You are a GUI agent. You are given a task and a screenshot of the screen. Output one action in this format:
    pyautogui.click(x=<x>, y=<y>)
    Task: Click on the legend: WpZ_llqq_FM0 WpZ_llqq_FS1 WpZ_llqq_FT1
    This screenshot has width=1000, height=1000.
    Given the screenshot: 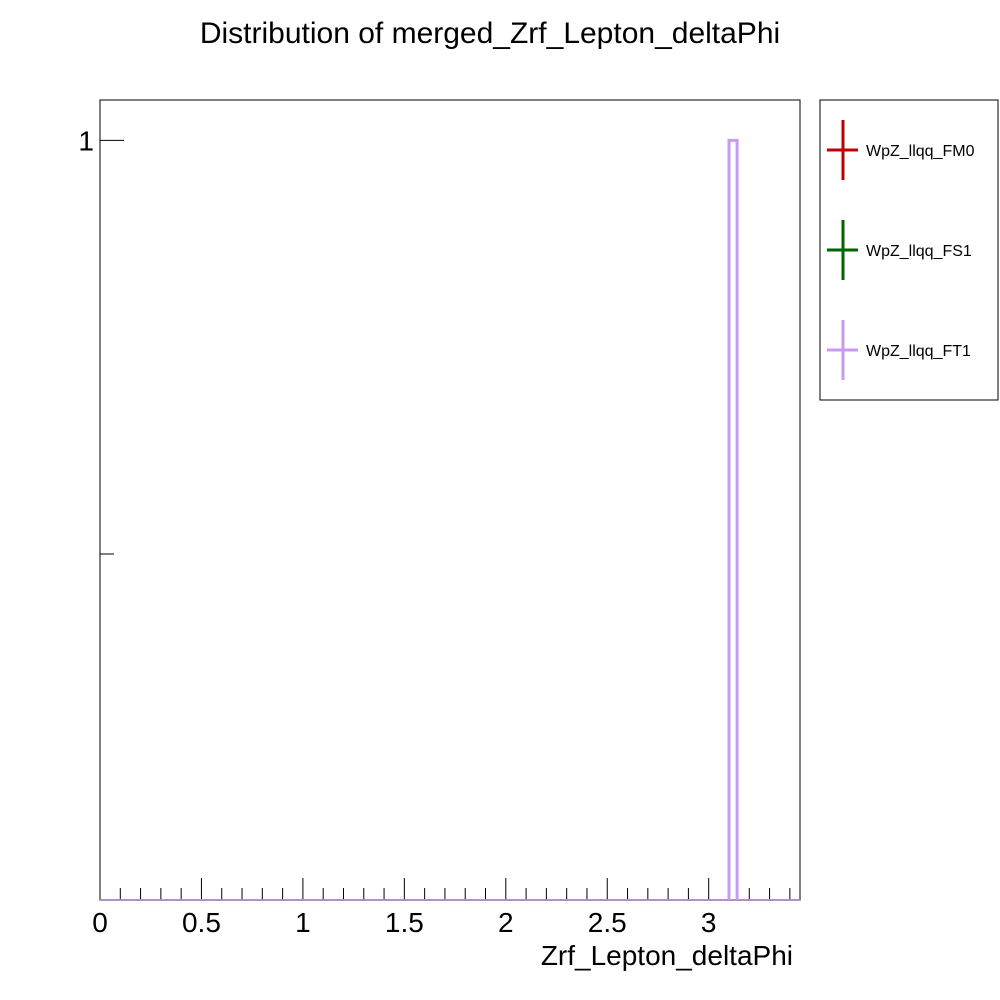 What is the action you would take?
    pyautogui.click(x=909, y=250)
    